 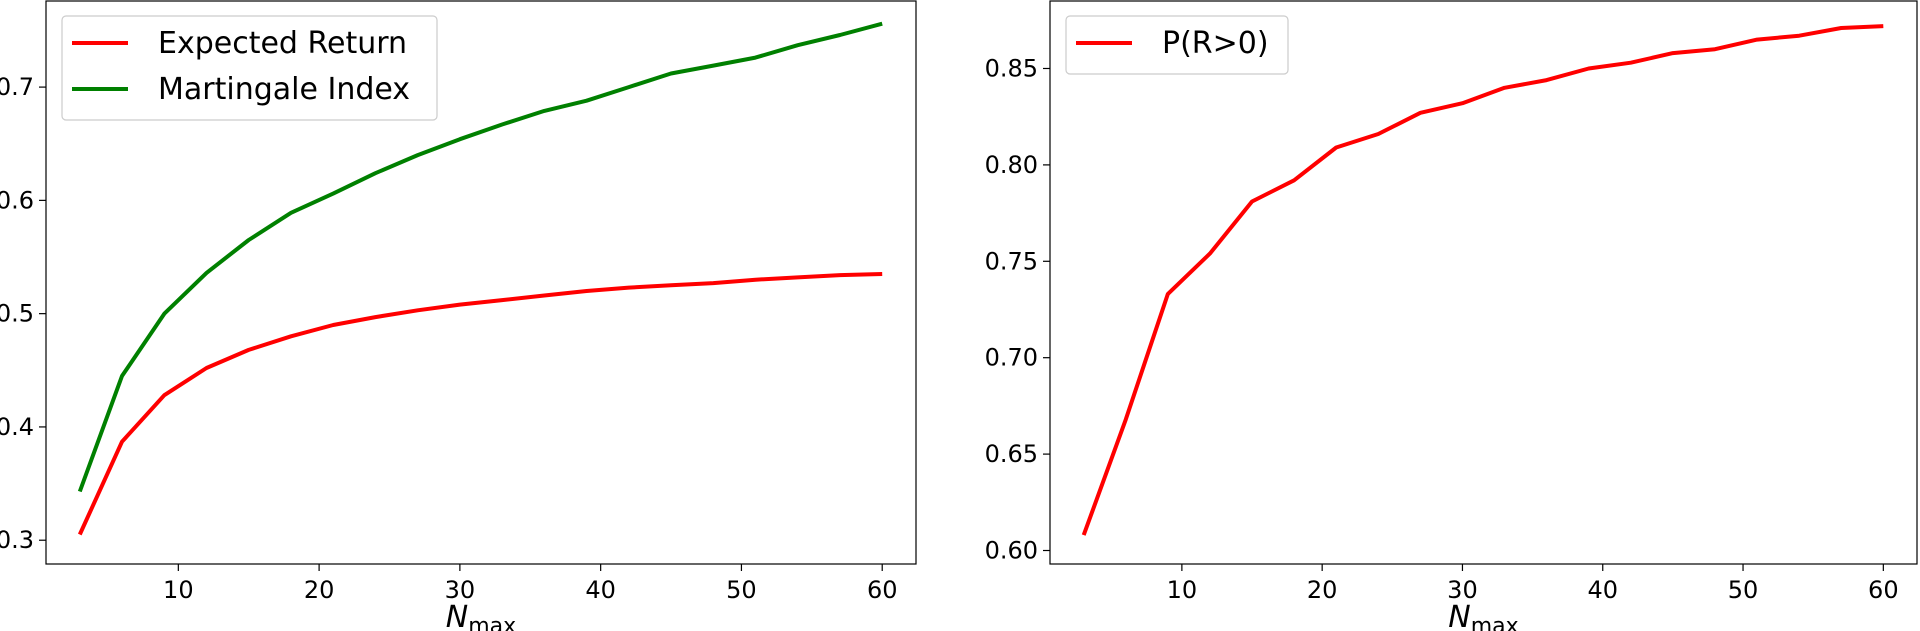 What do you see at coordinates (17, 314) in the screenshot?
I see `y-tick-label: 0.5` at bounding box center [17, 314].